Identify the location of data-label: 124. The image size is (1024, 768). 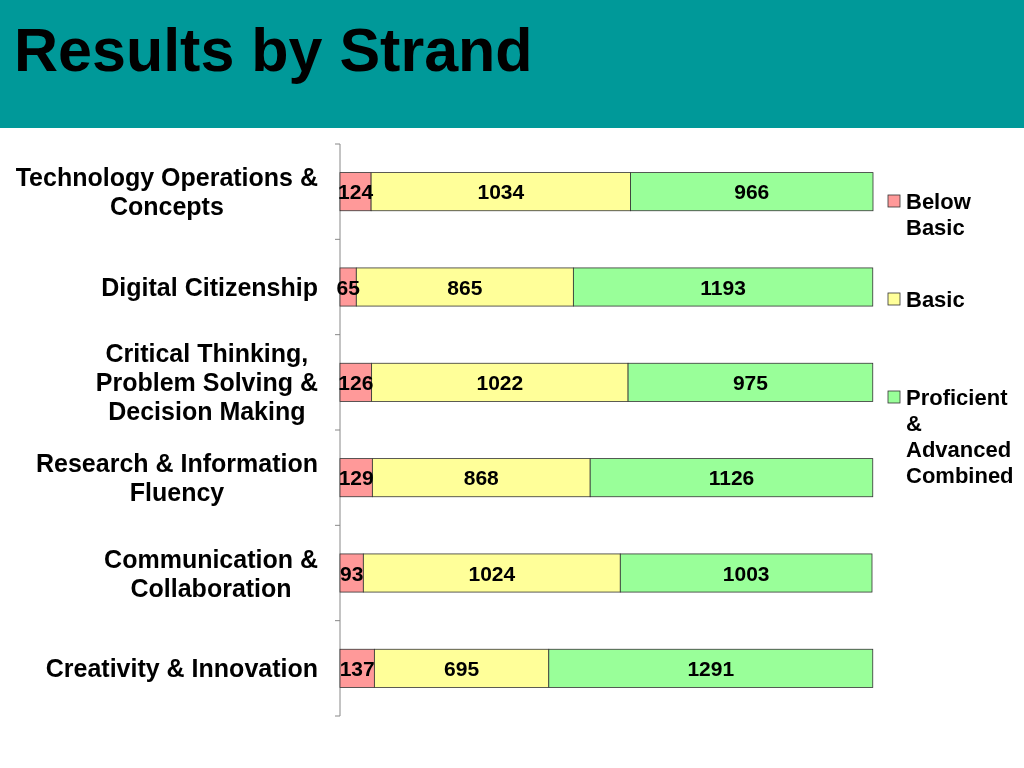
(356, 192).